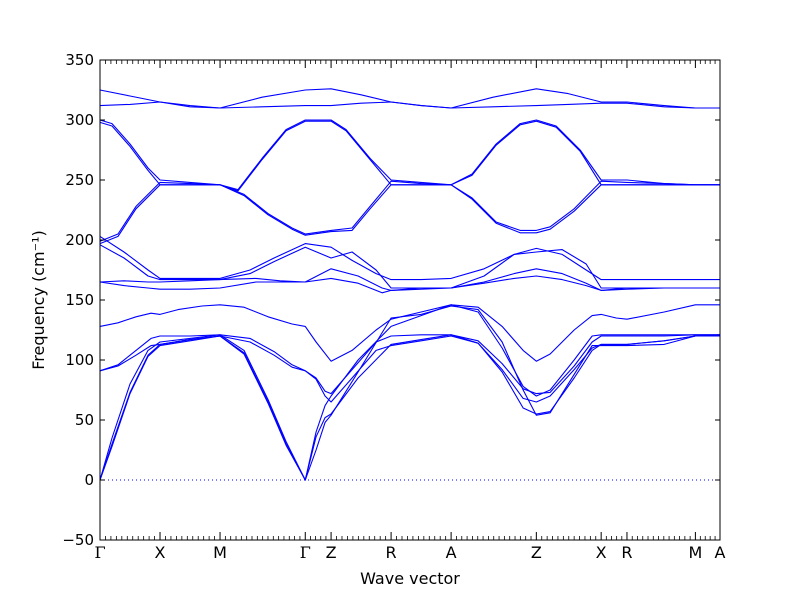 Image resolution: width=800 pixels, height=600 pixels. What do you see at coordinates (79, 120) in the screenshot?
I see `y-tick-label: 300` at bounding box center [79, 120].